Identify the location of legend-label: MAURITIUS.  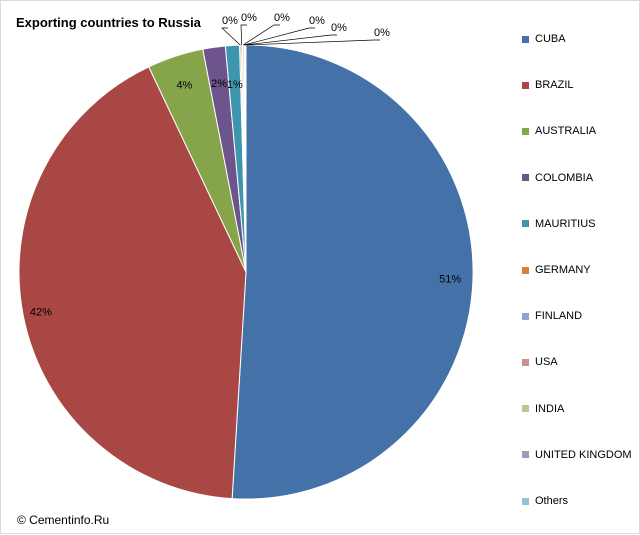
(565, 223).